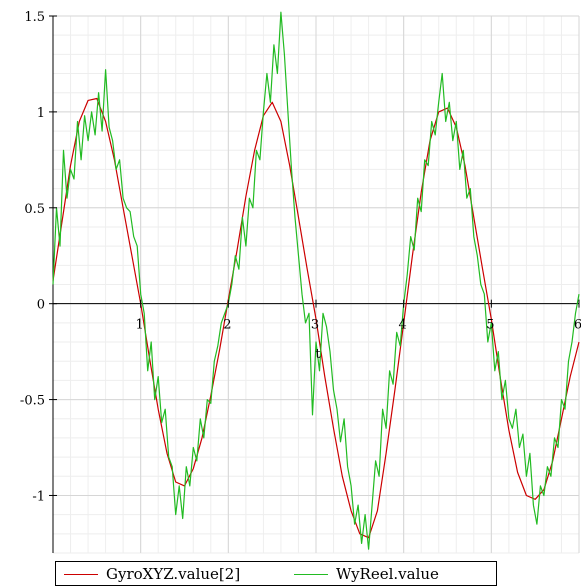 The width and height of the screenshot is (581, 588). I want to click on legend-swatch-gyro, so click(81, 574).